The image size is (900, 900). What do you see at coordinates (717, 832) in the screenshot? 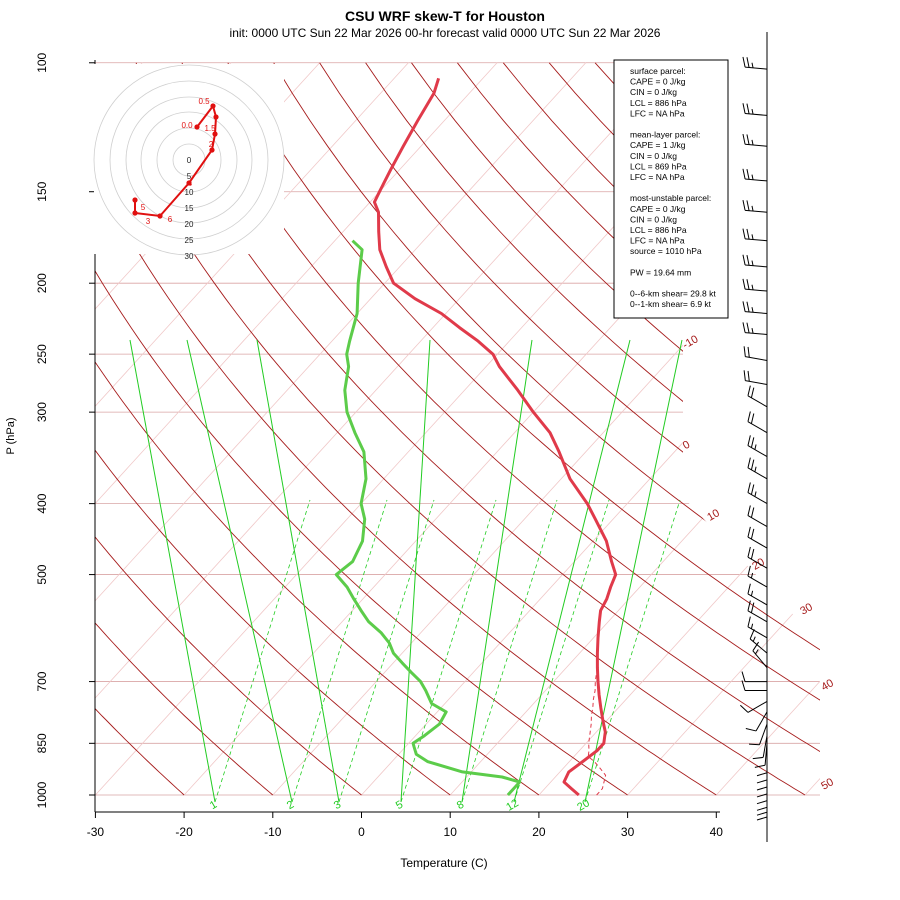
I see `x-tick-label: 40` at bounding box center [717, 832].